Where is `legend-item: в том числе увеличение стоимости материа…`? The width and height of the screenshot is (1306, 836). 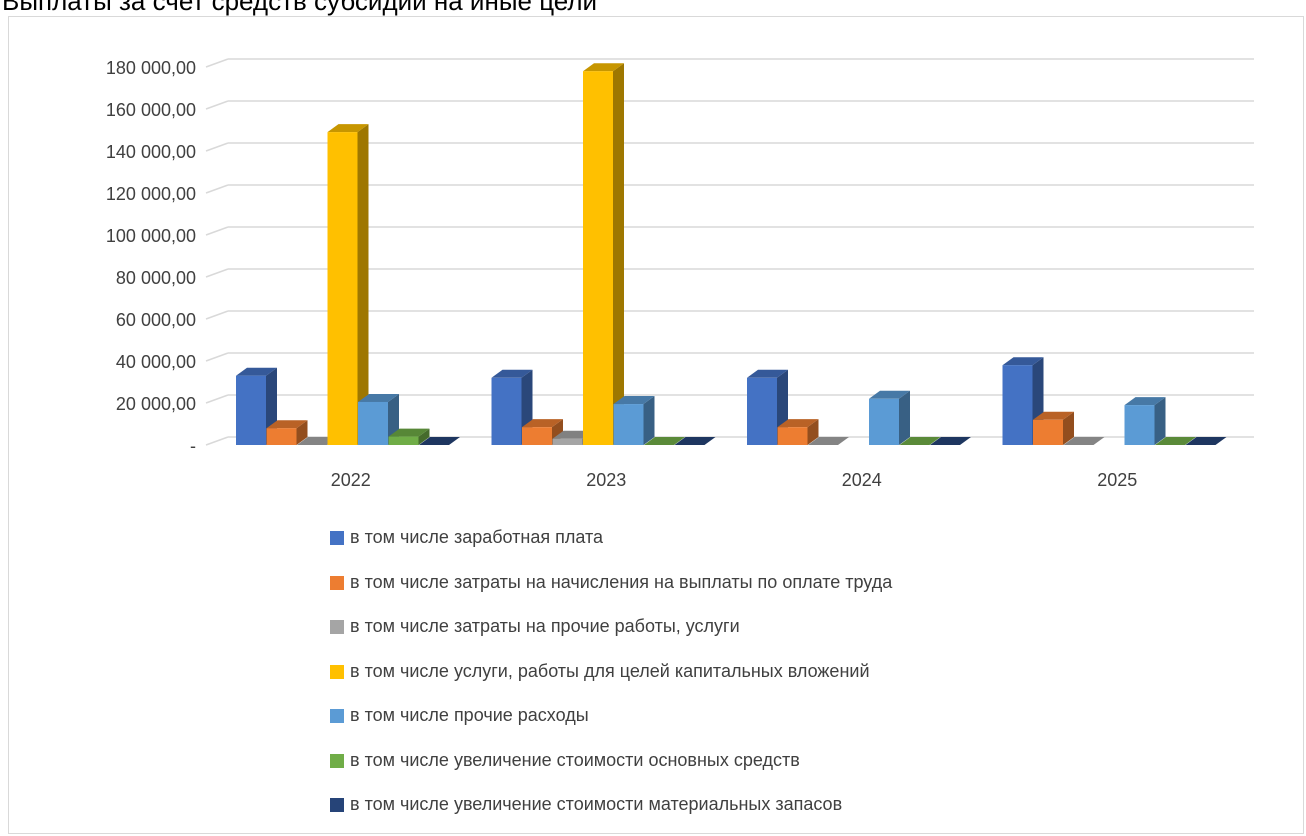 legend-item: в том числе увеличение стоимости материа… is located at coordinates (611, 811).